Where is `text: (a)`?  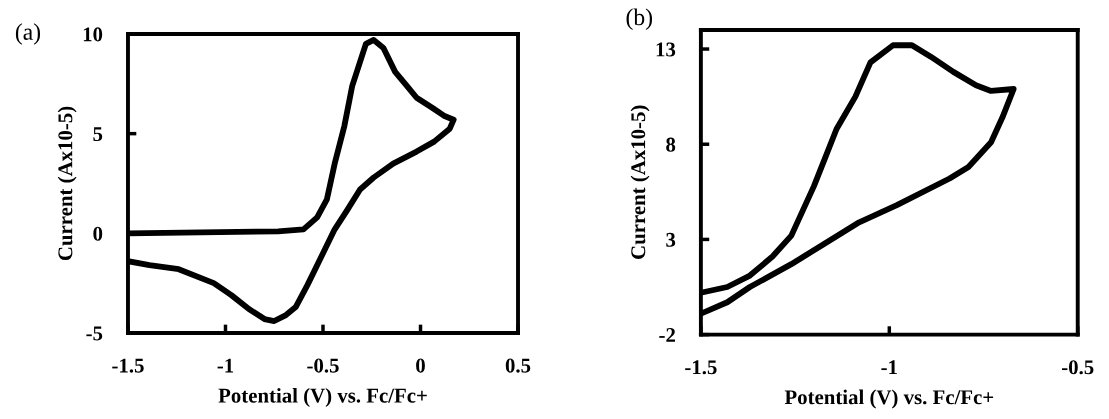
text: (a) is located at coordinates (28, 34).